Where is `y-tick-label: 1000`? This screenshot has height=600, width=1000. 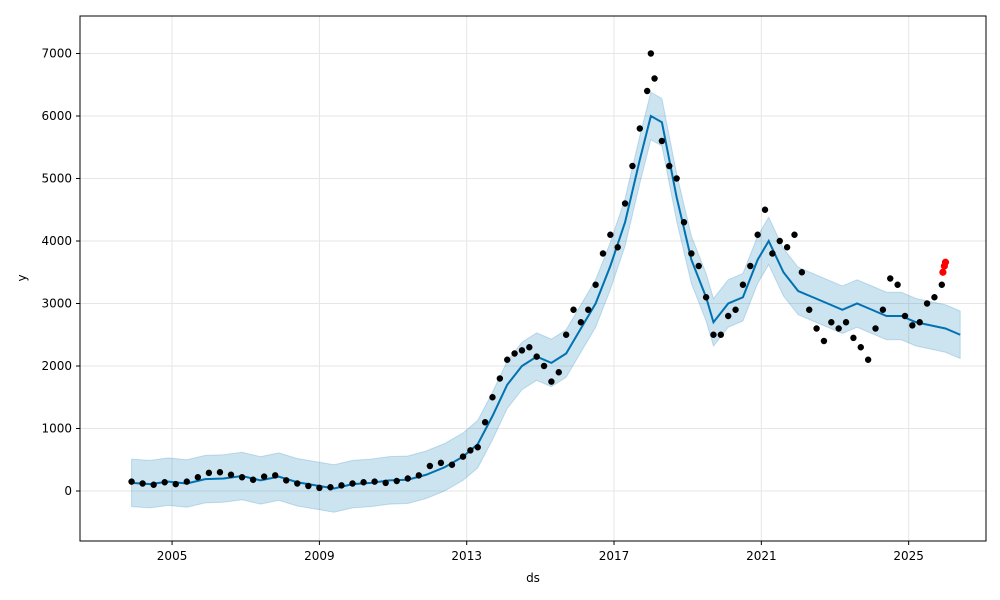 y-tick-label: 1000 is located at coordinates (56, 429).